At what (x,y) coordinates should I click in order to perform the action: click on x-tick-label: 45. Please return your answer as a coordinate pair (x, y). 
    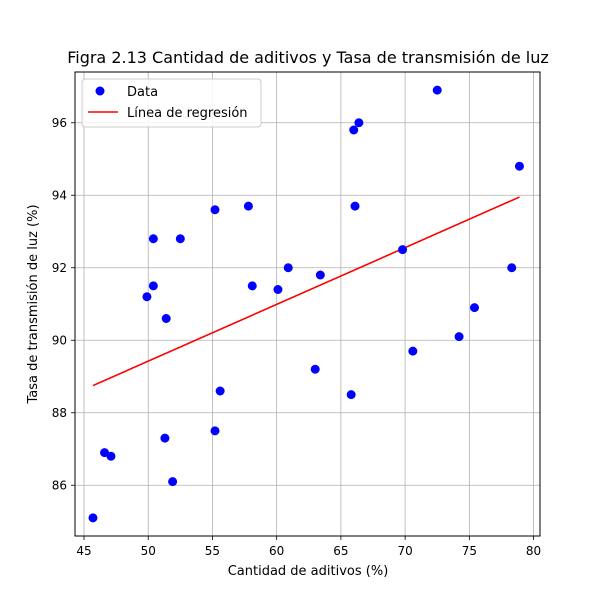
    Looking at the image, I should click on (83, 551).